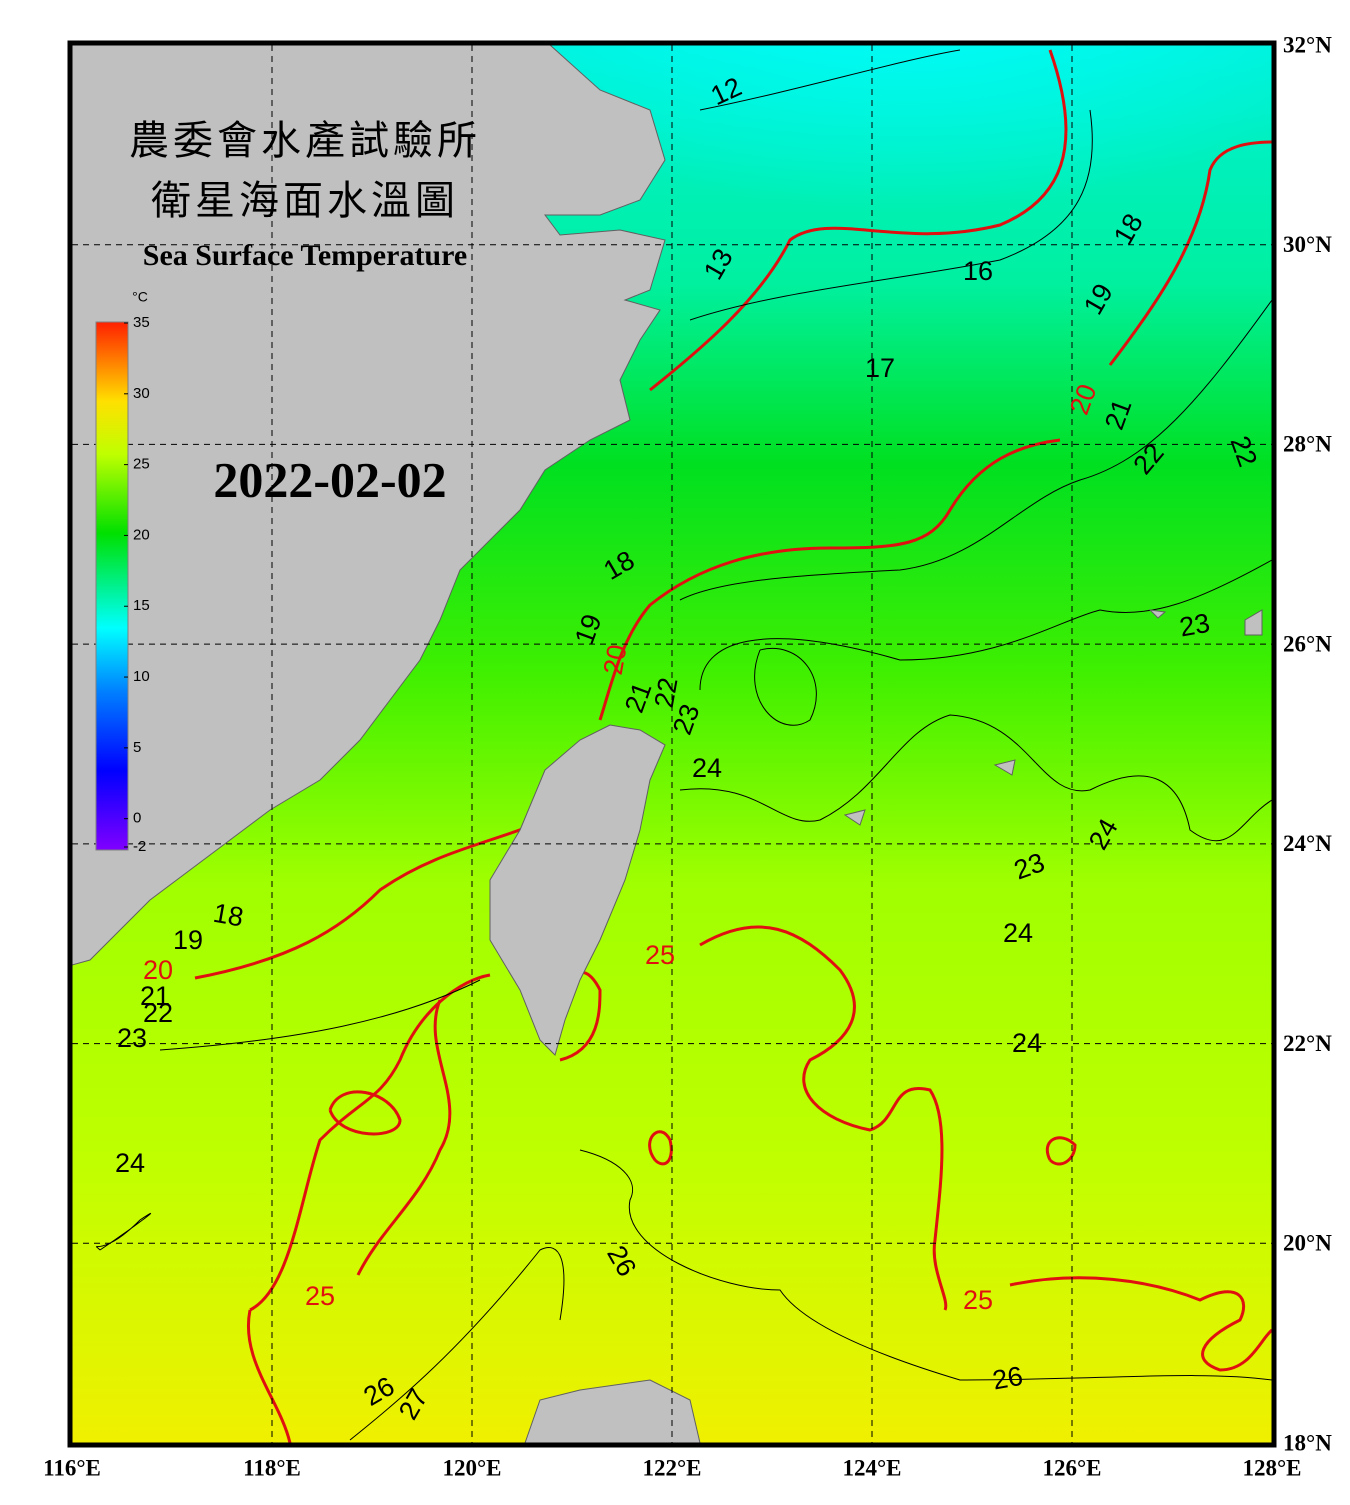 This screenshot has width=1350, height=1505. What do you see at coordinates (1307, 1243) in the screenshot?
I see `lat-tick-label: 20°N` at bounding box center [1307, 1243].